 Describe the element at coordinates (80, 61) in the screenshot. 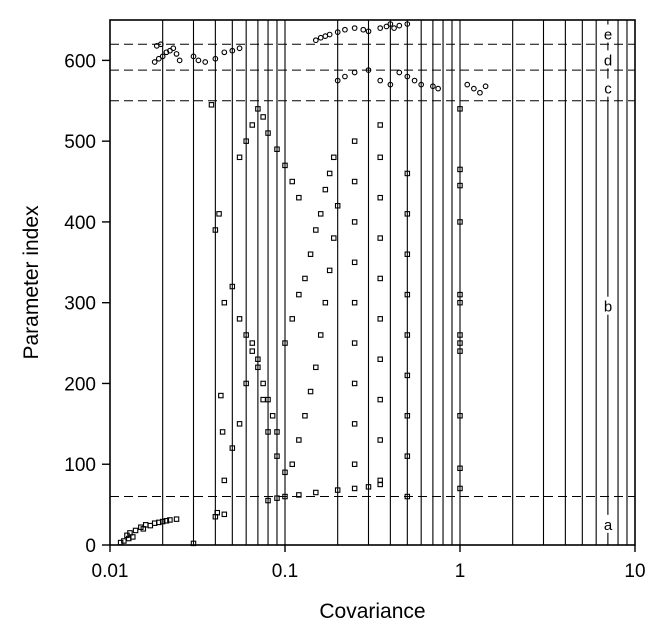

I see `y-tick-label: 600` at that location.